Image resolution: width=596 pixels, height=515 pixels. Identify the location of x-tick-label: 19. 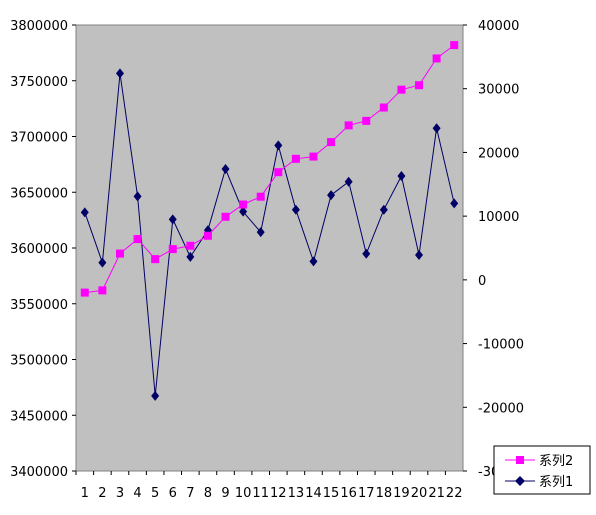
(401, 493).